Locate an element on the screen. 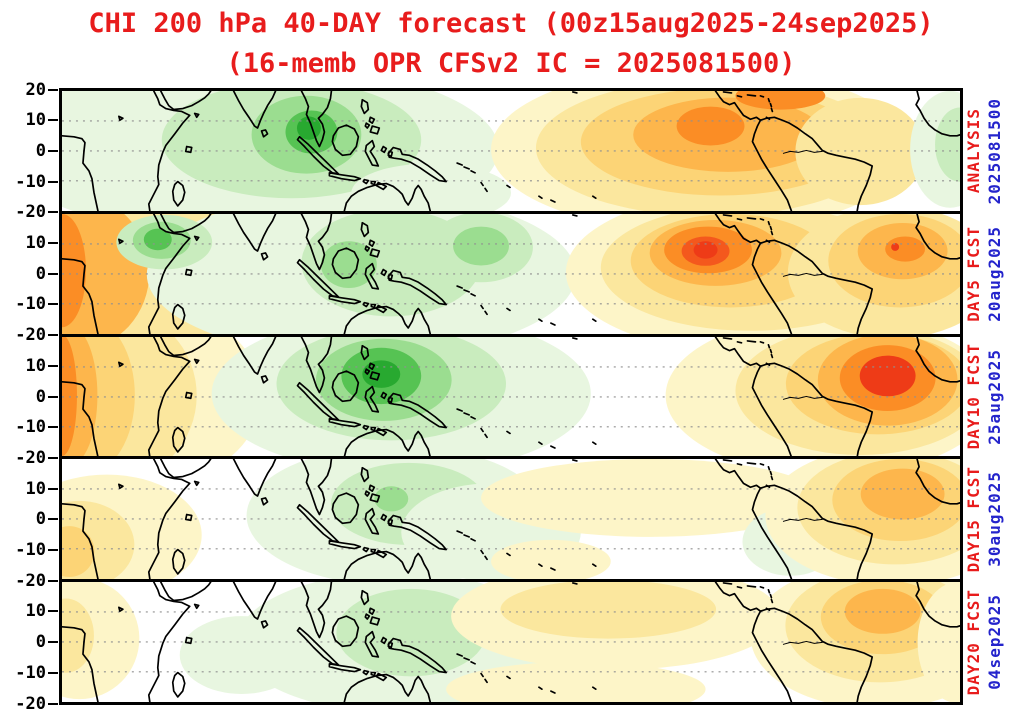 Image resolution: width=1024 pixels, height=720 pixels. panel-side-label-column: ANALYSIS 2025081500 is located at coordinates (994, 151).